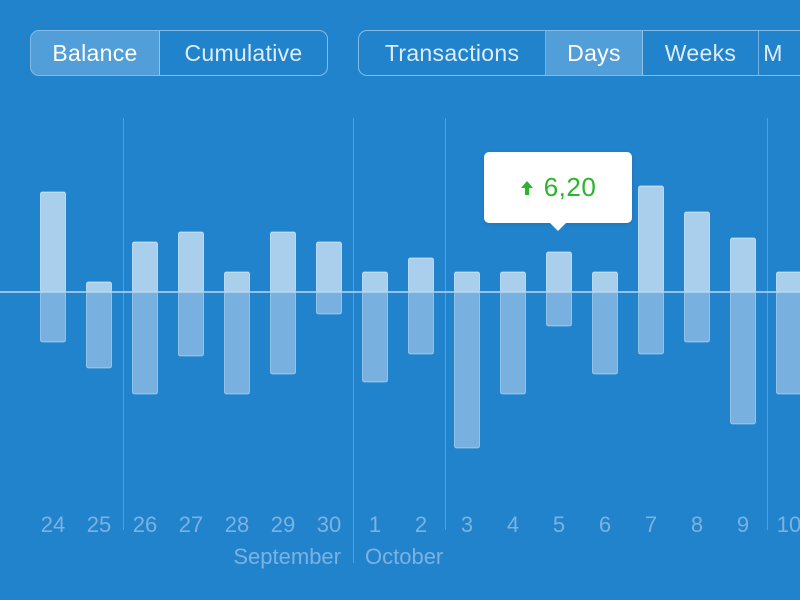  I want to click on day-label: 7, so click(651, 524).